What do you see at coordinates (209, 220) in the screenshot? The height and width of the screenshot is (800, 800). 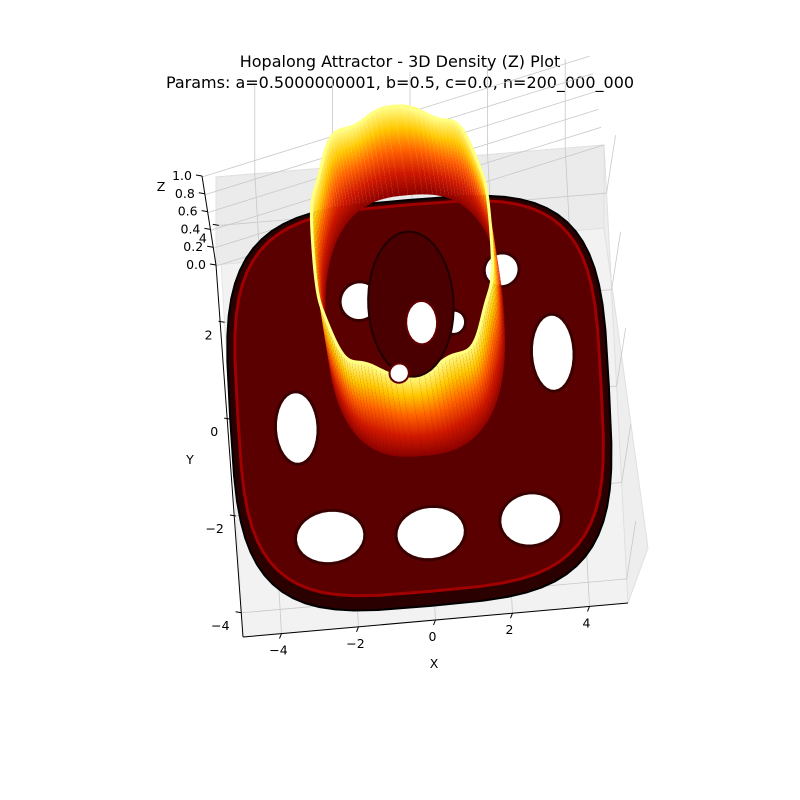 I see `z-axis-line` at bounding box center [209, 220].